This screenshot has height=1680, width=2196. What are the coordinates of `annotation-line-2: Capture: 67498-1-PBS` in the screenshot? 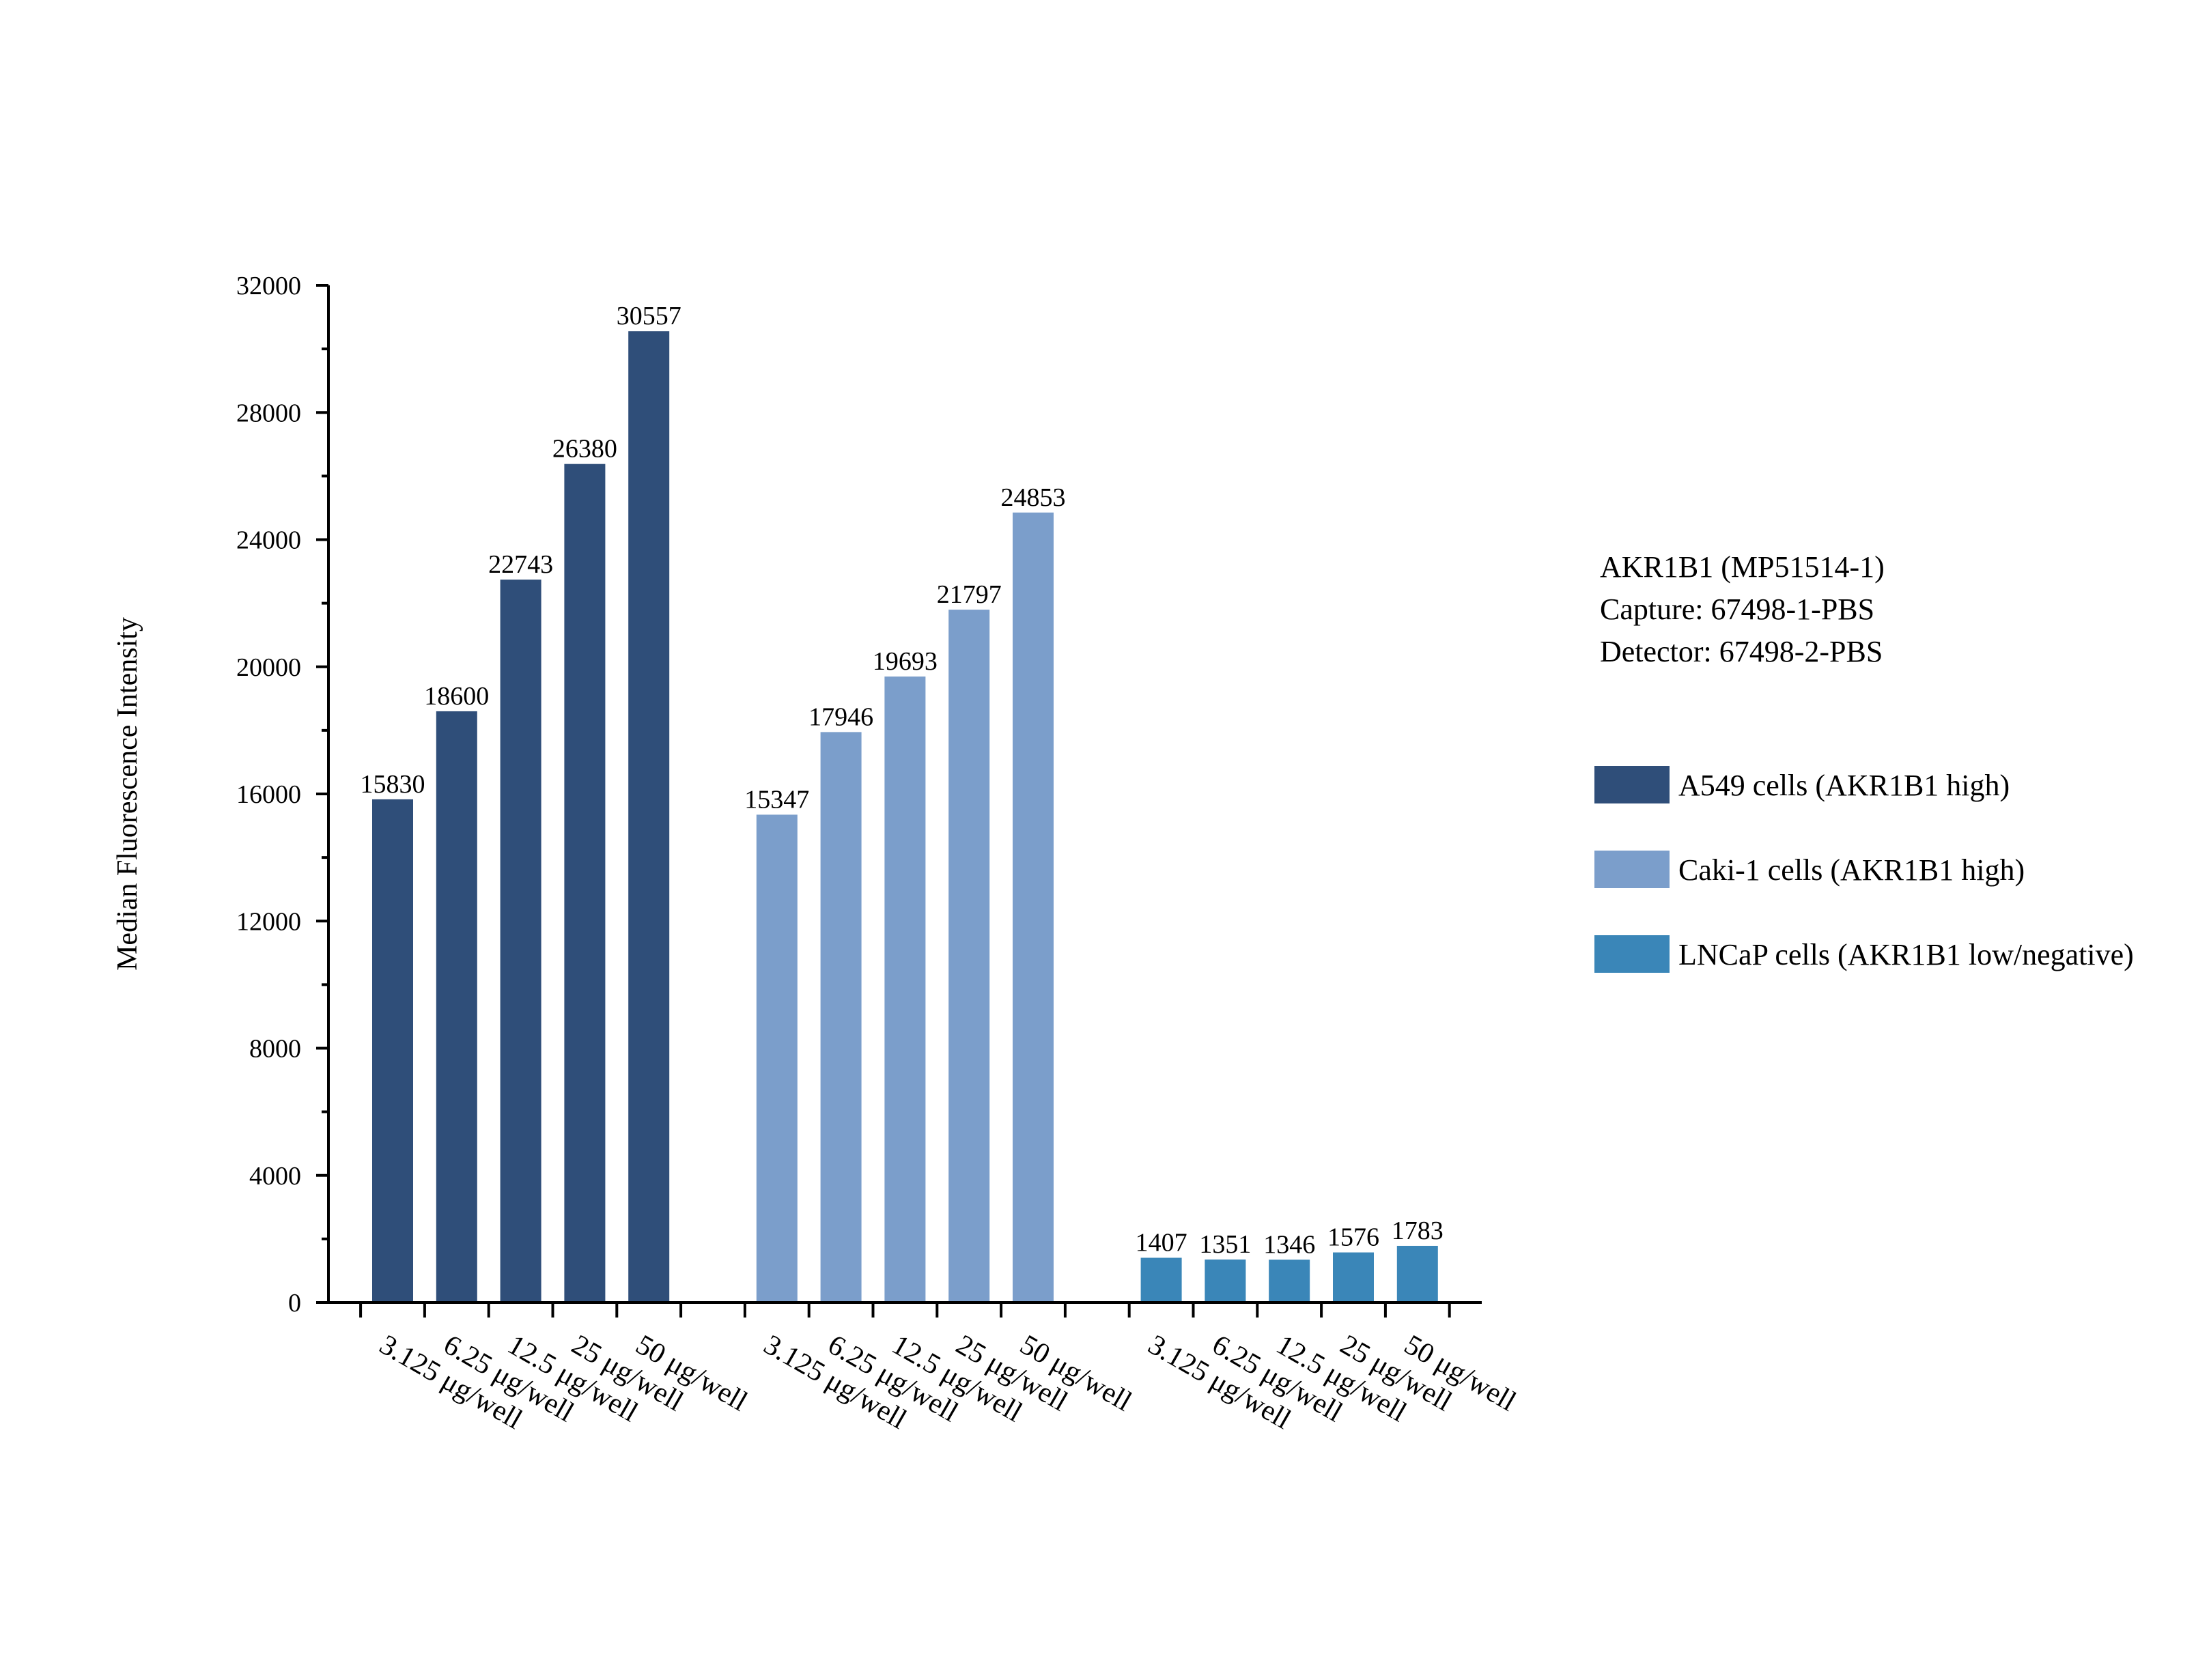 It's located at (1737, 609).